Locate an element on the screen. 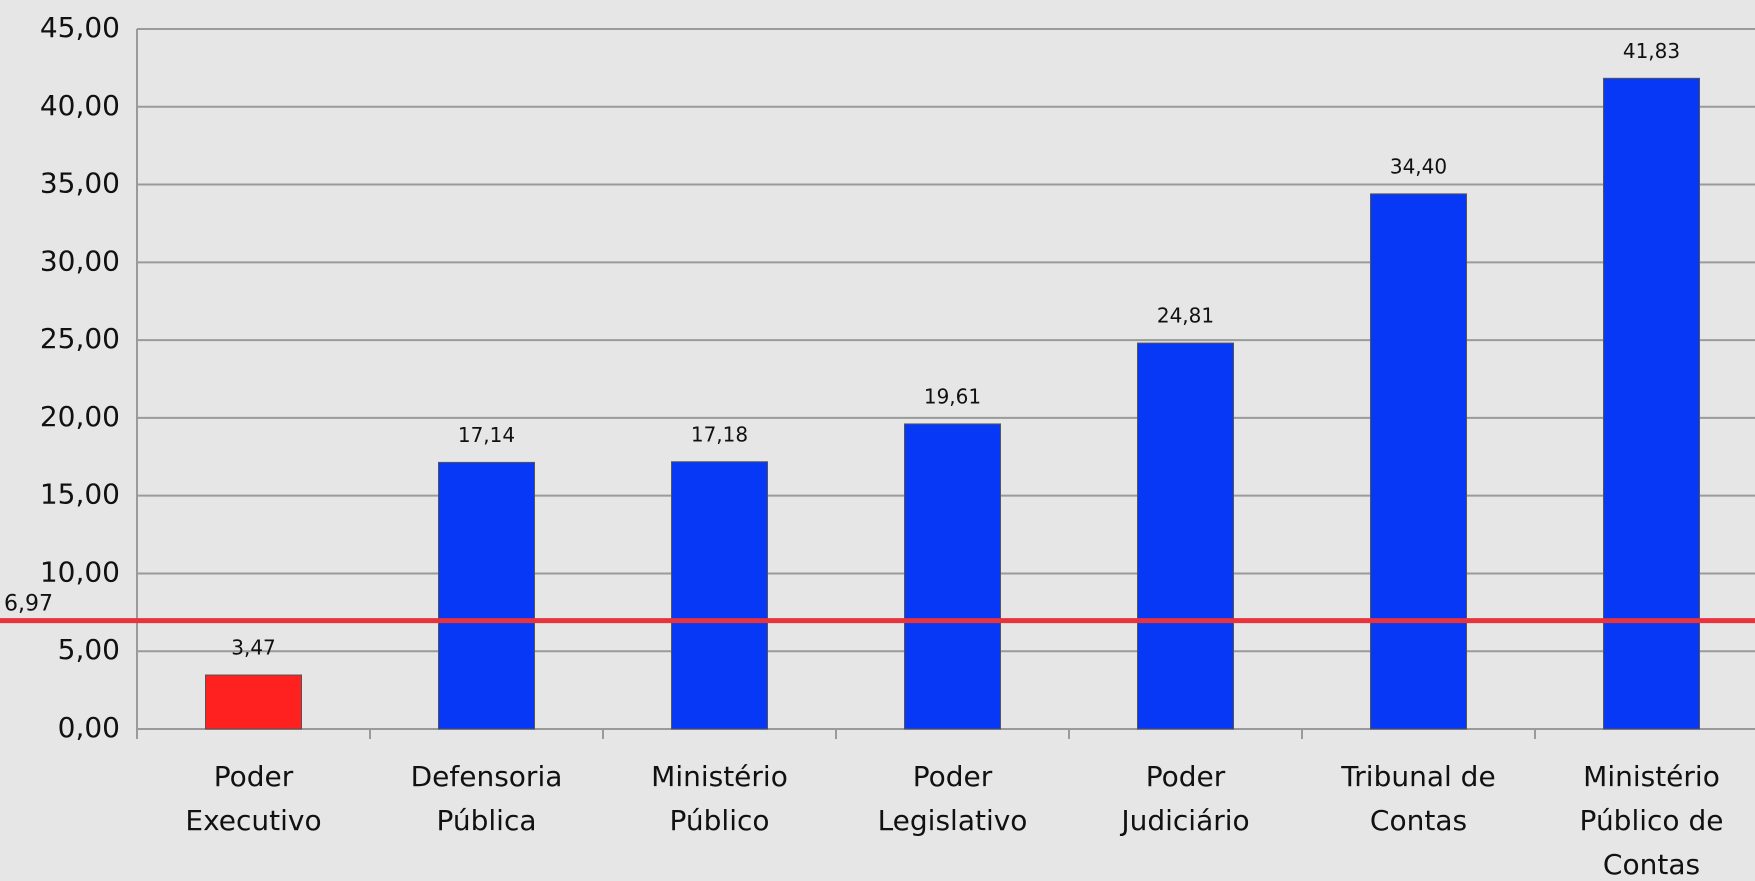 The height and width of the screenshot is (881, 1755). x-tick-label: Ministério Público is located at coordinates (719, 798).